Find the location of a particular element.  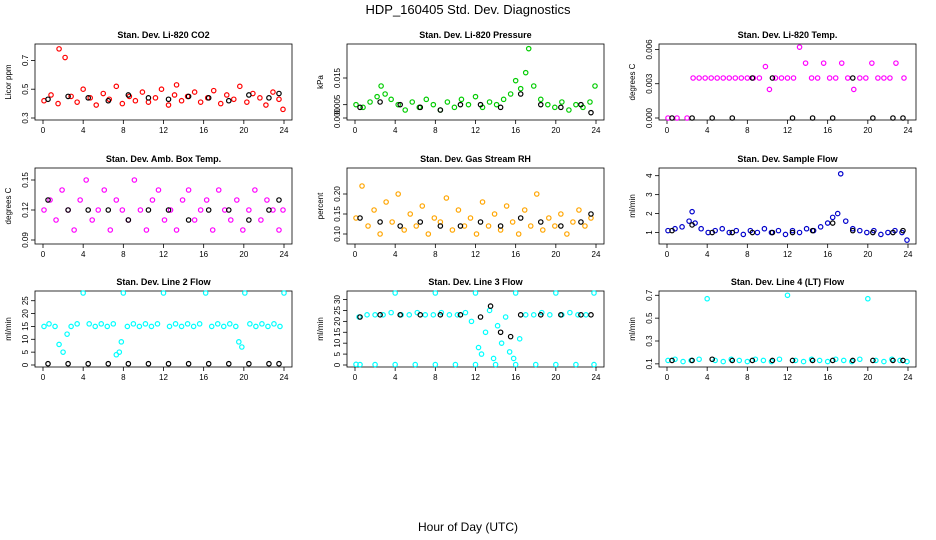

series-5-min-std-dev- is located at coordinates (787, 206).